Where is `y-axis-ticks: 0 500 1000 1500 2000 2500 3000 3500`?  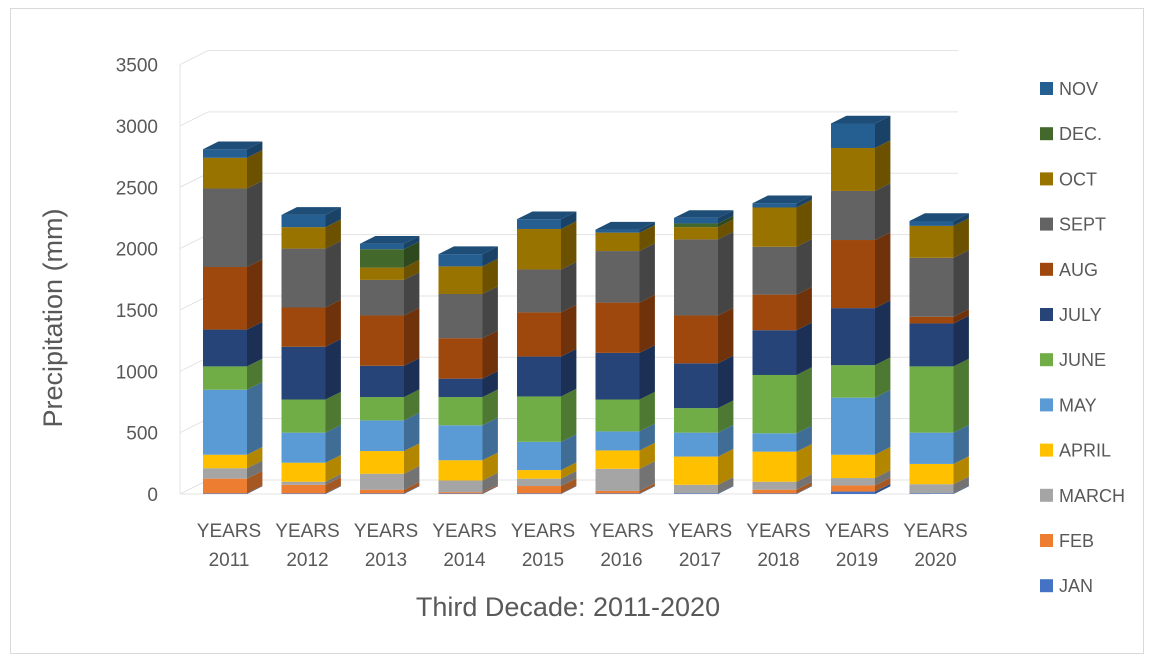
y-axis-ticks: 0 500 1000 1500 2000 2500 3000 3500 is located at coordinates (137, 281).